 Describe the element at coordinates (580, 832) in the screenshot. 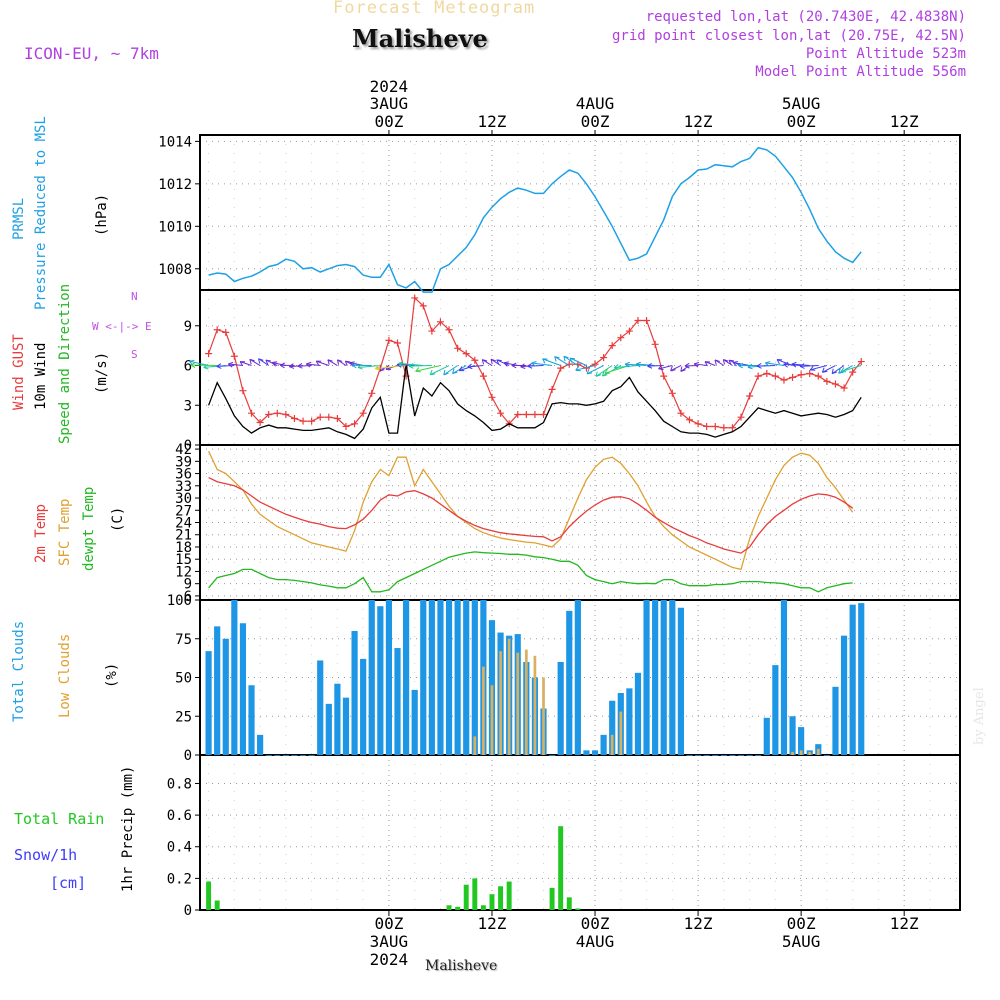

I see `precipitation-panel-frame` at that location.